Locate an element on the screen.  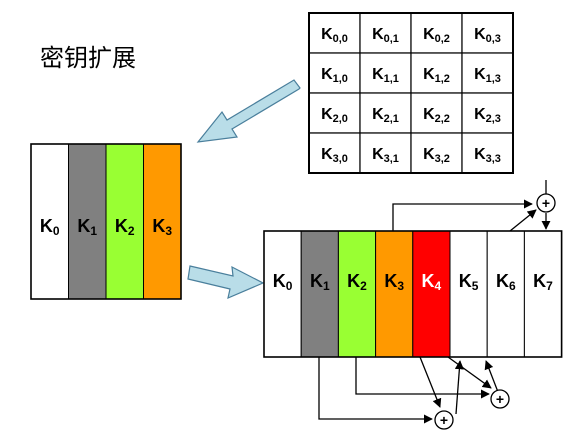
matrix-cell-2-2: K2,2 is located at coordinates (436, 113).